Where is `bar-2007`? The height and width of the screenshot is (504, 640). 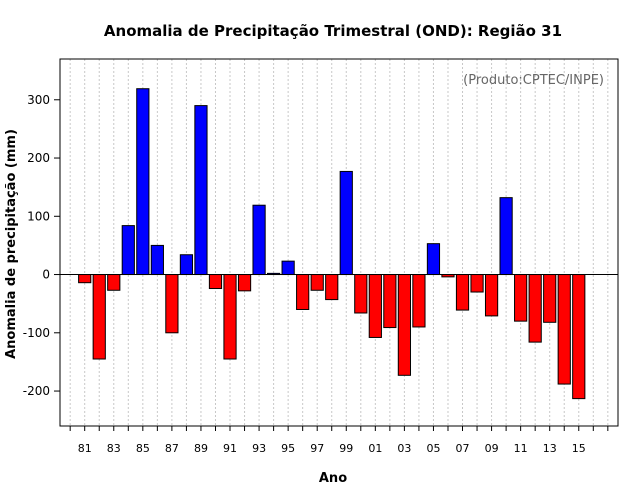
bar-2007 is located at coordinates (462, 292).